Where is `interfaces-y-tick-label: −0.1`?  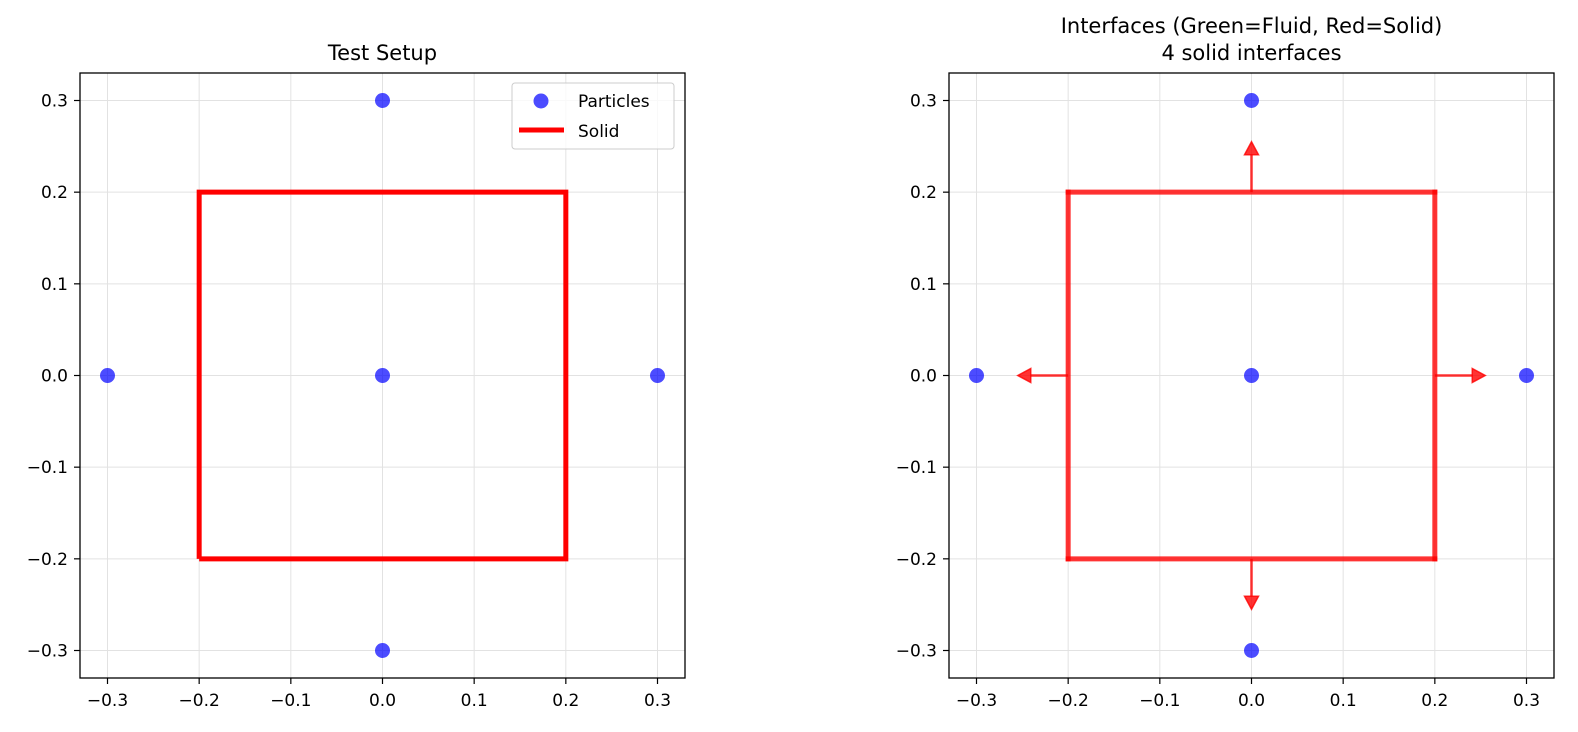 interfaces-y-tick-label: −0.1 is located at coordinates (916, 468).